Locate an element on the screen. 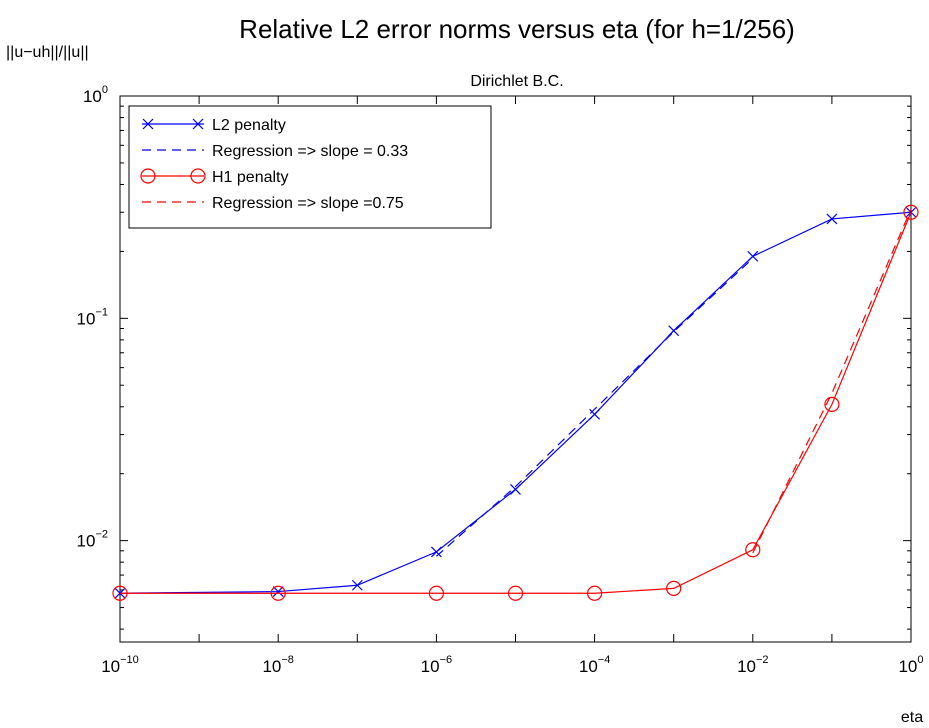  y-tick-label-exponent: −2 is located at coordinates (101, 535).